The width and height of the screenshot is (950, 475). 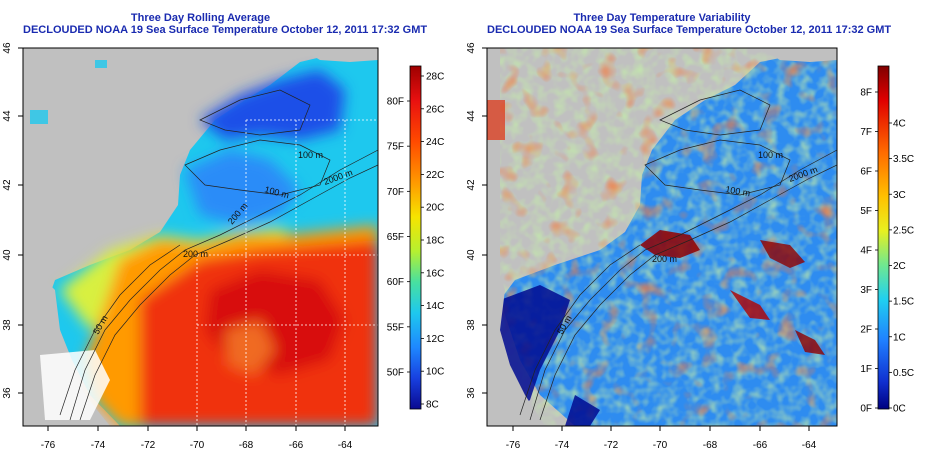 What do you see at coordinates (197, 438) in the screenshot?
I see `left-lon-axis: -76 -74 -72 -70 -68 -66 -64` at bounding box center [197, 438].